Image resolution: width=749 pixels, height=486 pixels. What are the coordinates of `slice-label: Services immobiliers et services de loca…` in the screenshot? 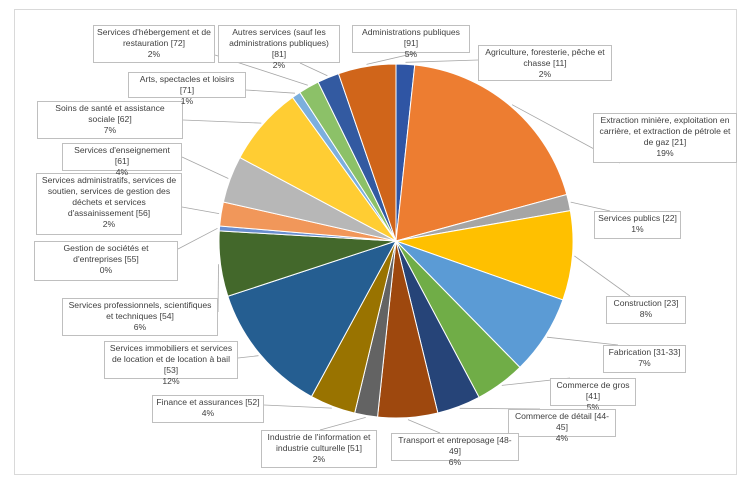 It's located at (171, 363).